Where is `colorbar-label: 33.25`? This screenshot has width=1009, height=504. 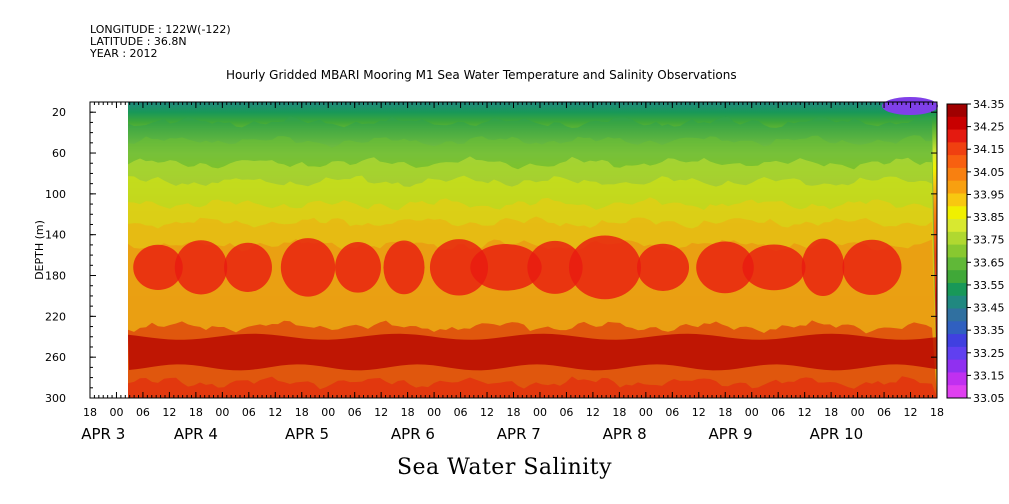
colorbar-label: 33.25 is located at coordinates (989, 353).